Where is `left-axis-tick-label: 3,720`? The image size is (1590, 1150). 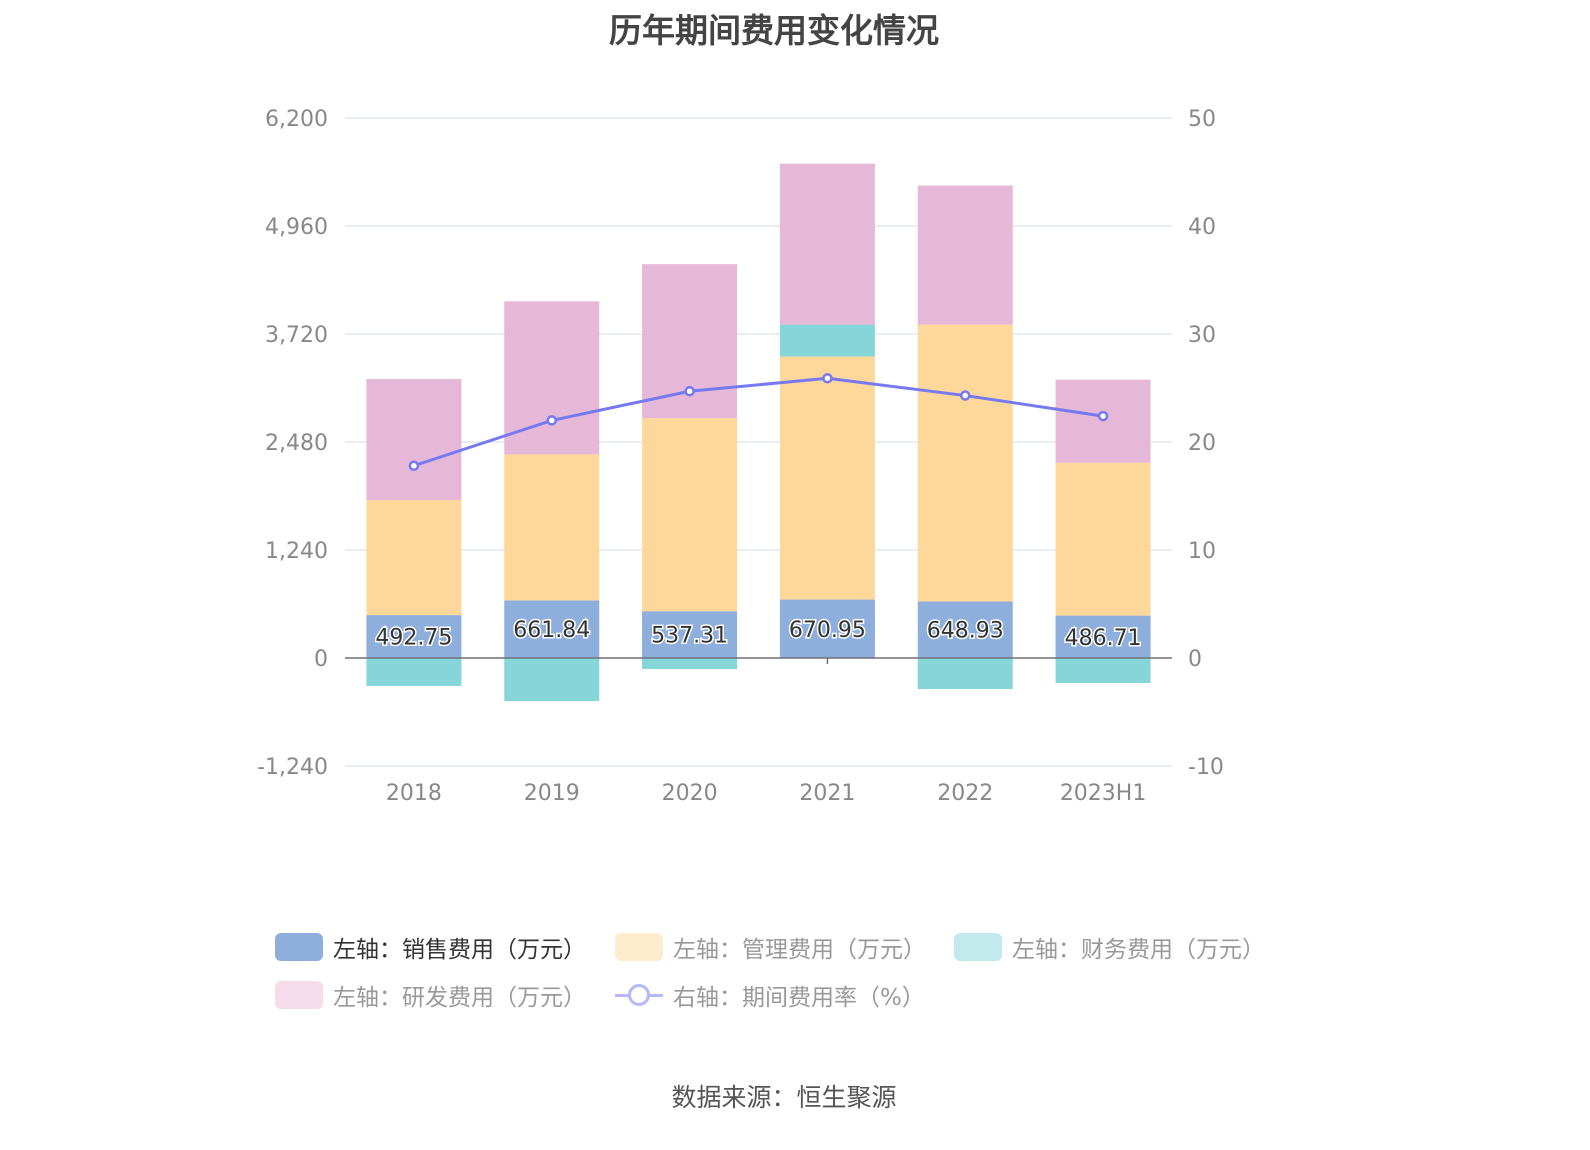
left-axis-tick-label: 3,720 is located at coordinates (296, 335).